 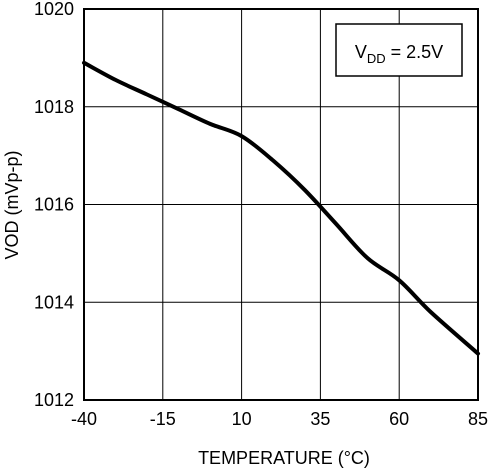 I want to click on x-tick-label: -40, so click(x=84, y=419).